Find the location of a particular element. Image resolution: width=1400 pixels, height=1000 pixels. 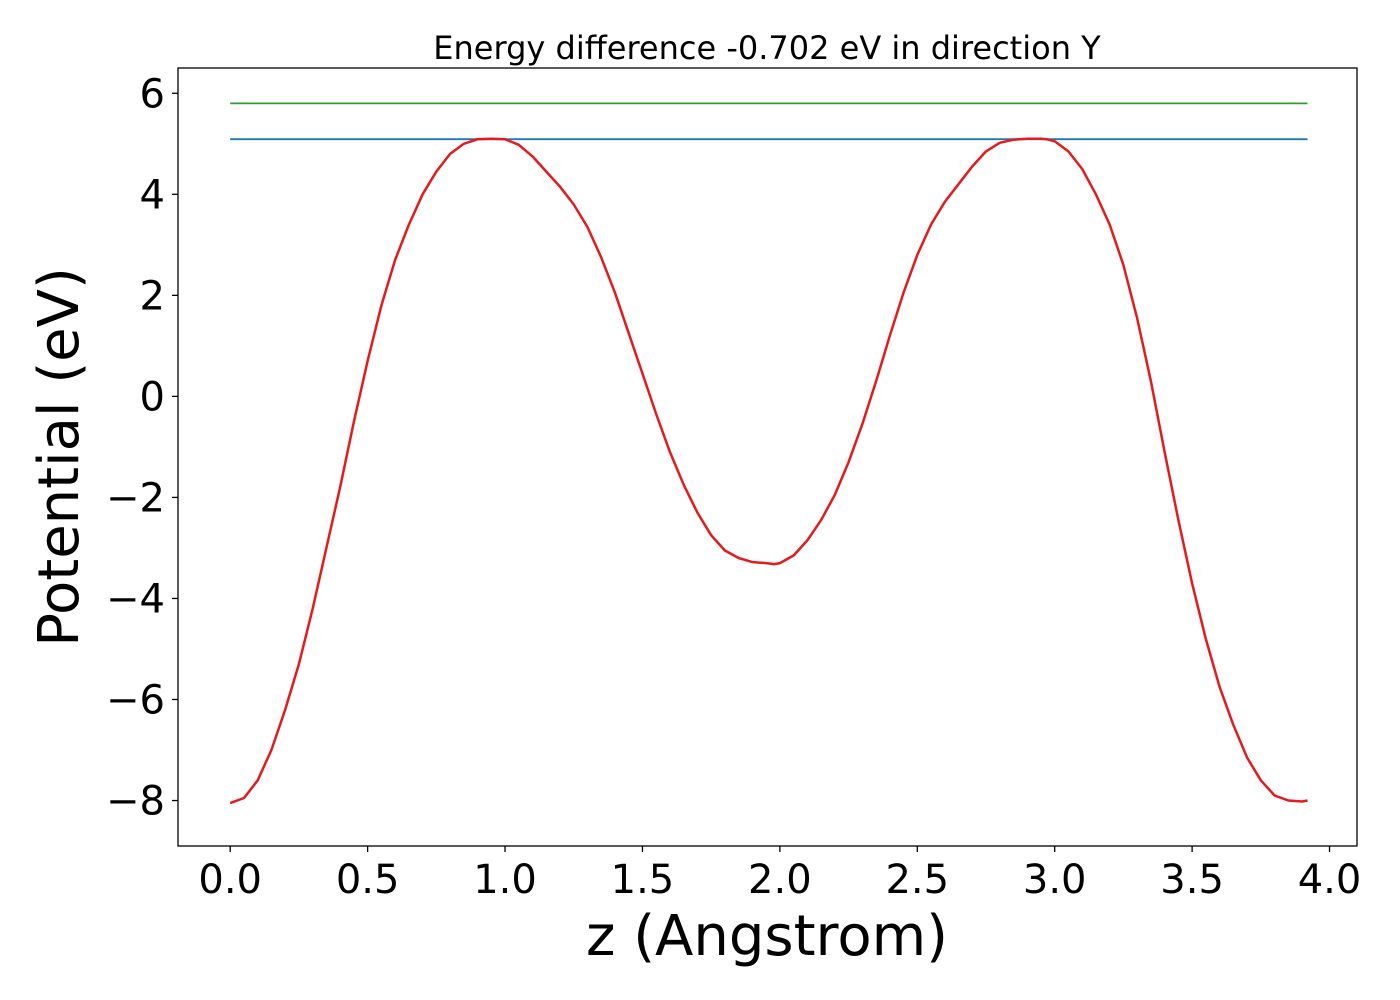

y-tick-label: −8 is located at coordinates (135, 802).